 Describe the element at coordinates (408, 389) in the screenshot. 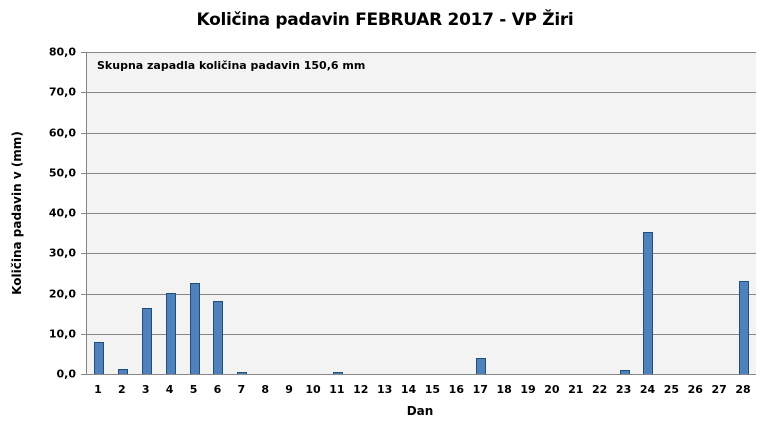

I see `x-tick-label: 14` at that location.